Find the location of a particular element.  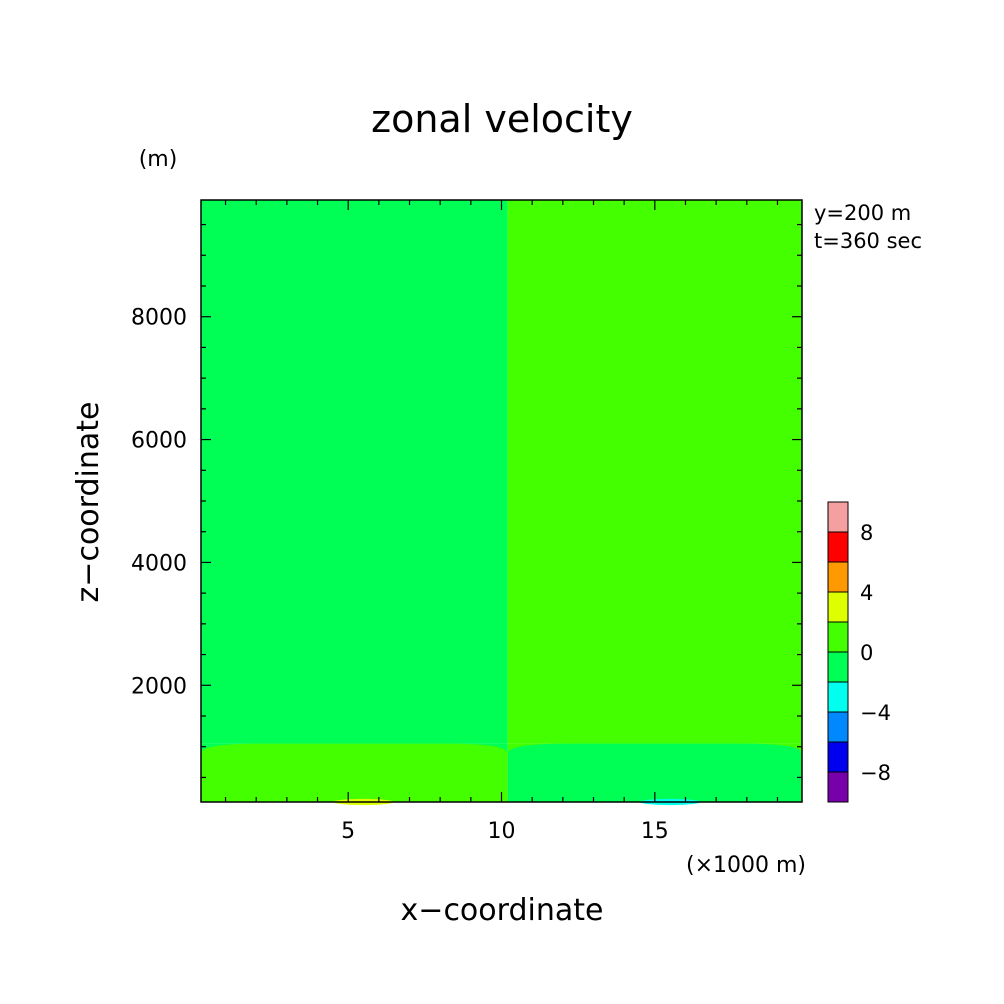

field-region-lower-right is located at coordinates (654, 772).